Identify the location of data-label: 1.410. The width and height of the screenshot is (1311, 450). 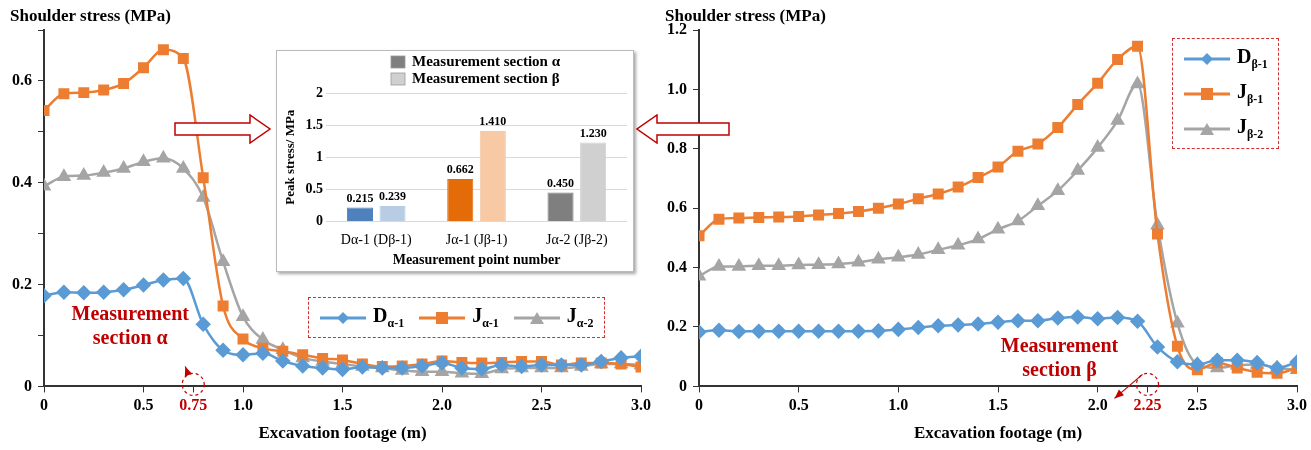
(493, 120).